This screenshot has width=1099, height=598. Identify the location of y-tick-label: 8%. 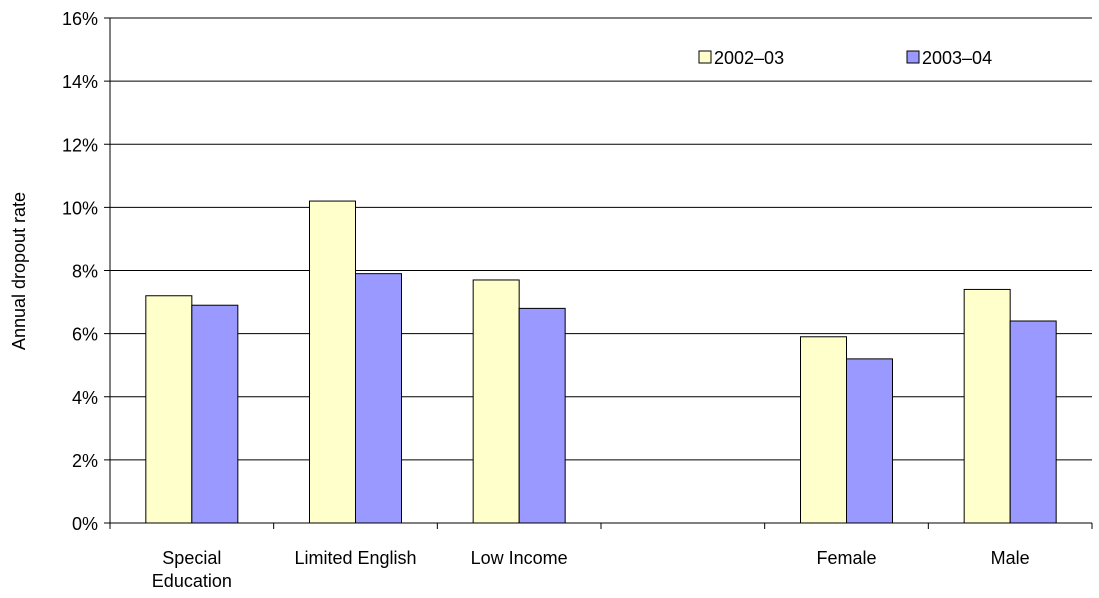
(85, 272).